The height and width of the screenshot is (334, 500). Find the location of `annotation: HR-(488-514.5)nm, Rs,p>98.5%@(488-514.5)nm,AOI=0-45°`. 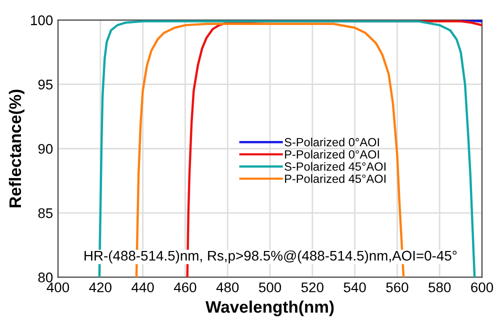

annotation: HR-(488-514.5)nm, Rs,p>98.5%@(488-514.5)nm,AOI=0-45° is located at coordinates (270, 257).